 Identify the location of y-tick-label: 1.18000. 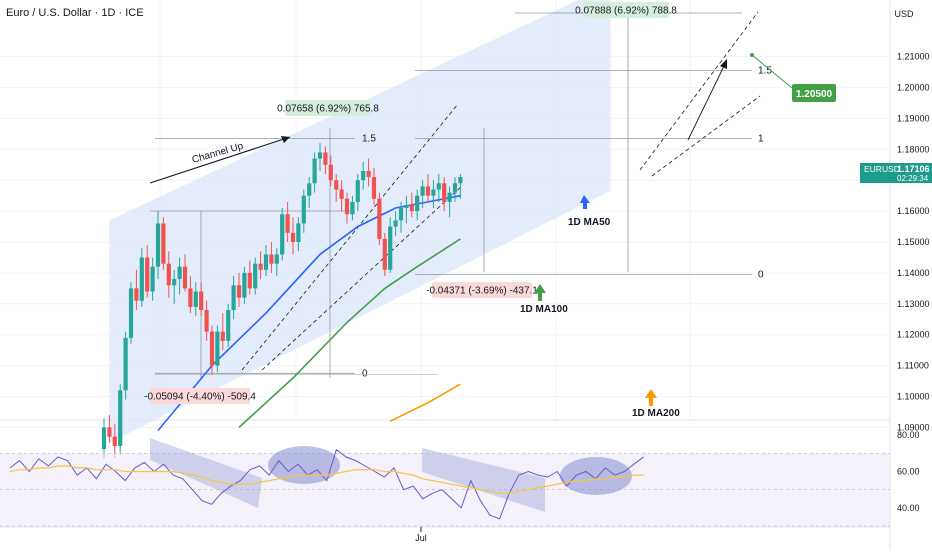
(913, 149).